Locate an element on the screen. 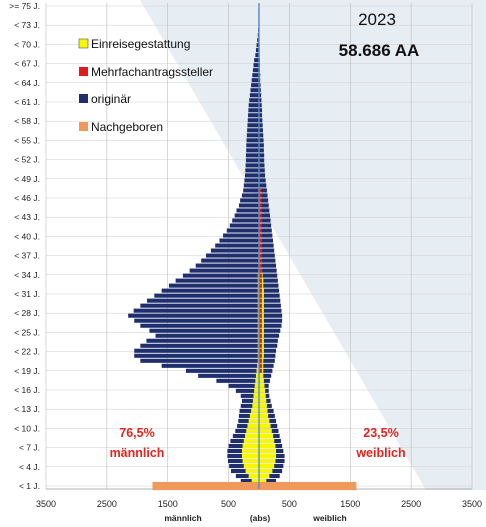 Image resolution: width=486 pixels, height=527 pixels. y-tick-label: < 4 J. is located at coordinates (29, 467).